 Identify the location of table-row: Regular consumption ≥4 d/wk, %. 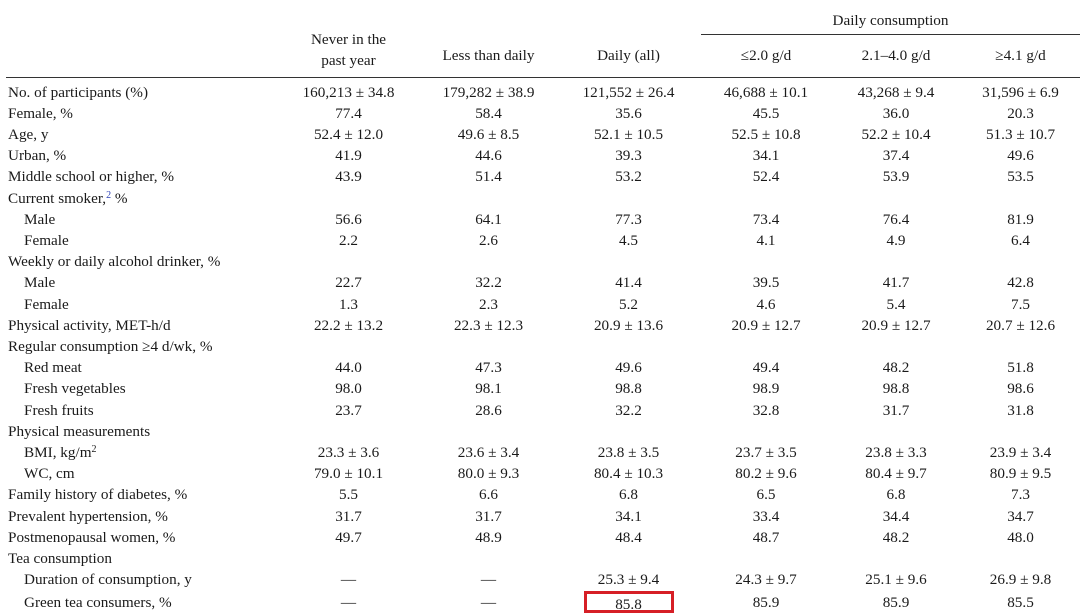
(543, 346).